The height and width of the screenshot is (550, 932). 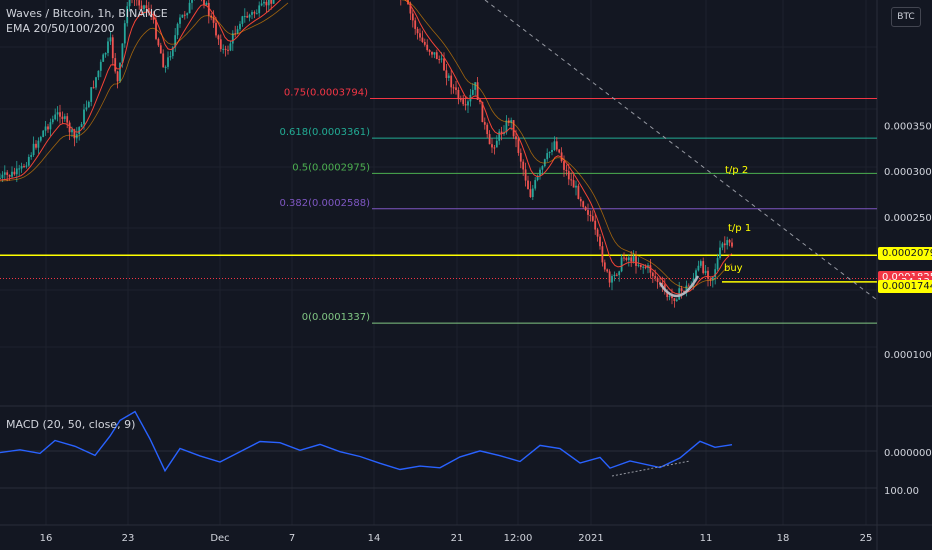 What do you see at coordinates (324, 132) in the screenshot?
I see `fib-level-label: 0.618(0.0003361)` at bounding box center [324, 132].